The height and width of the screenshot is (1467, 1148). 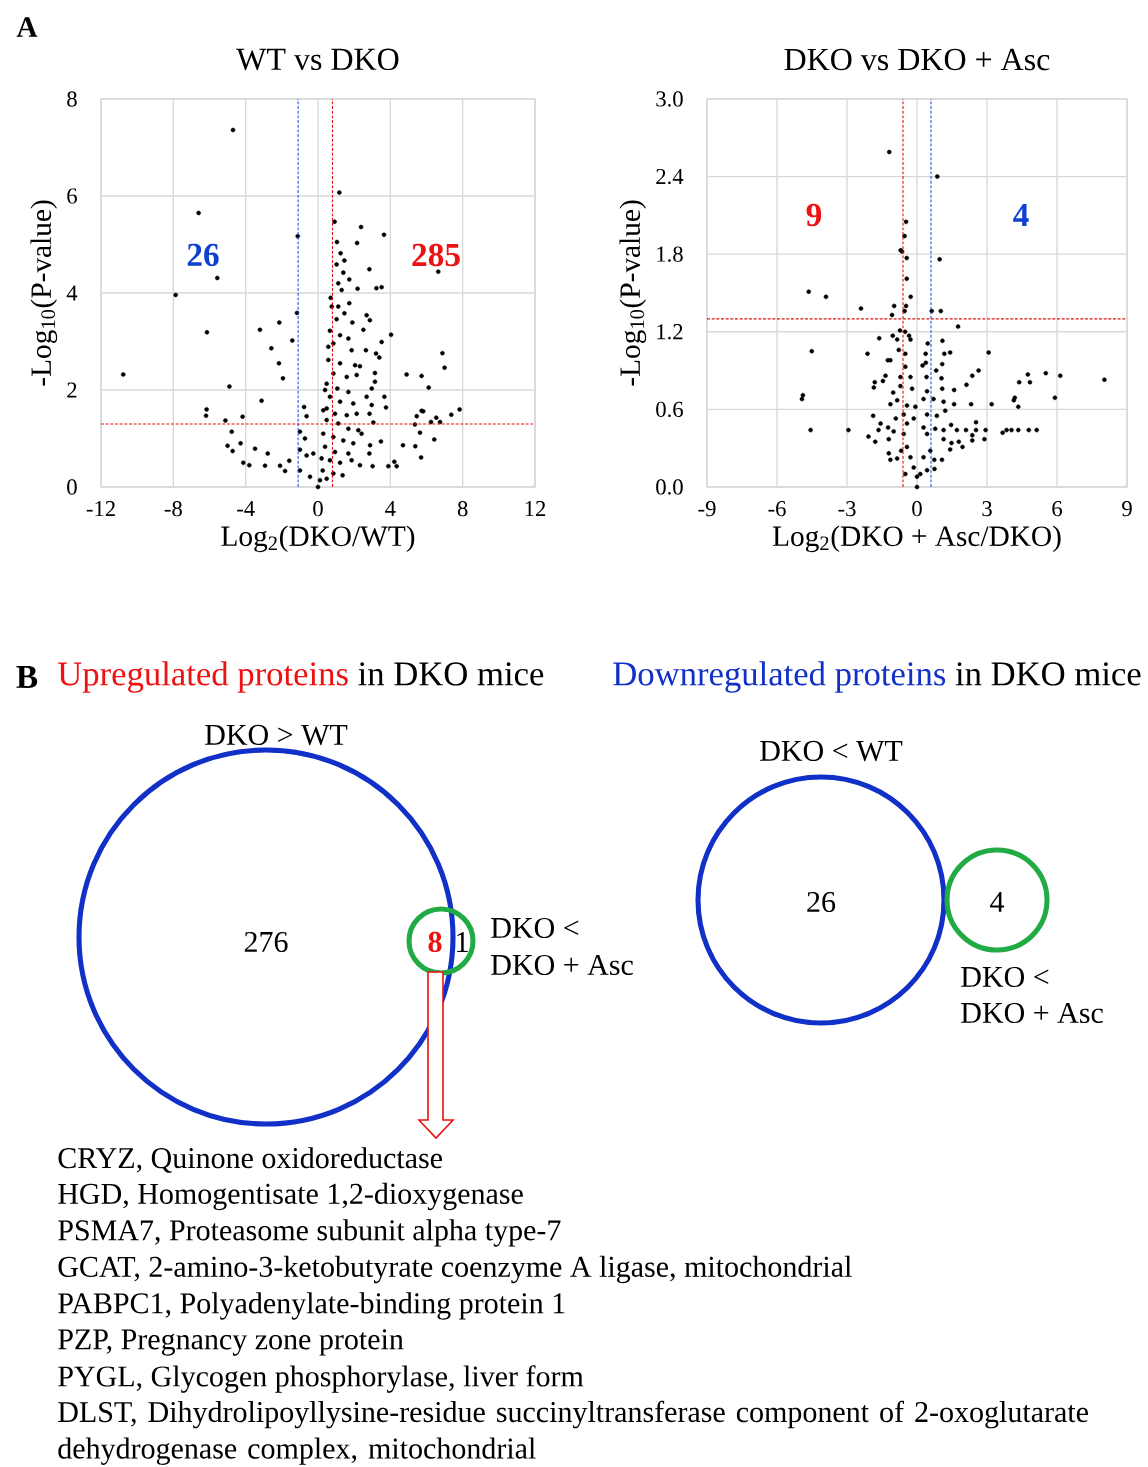 I want to click on chart-title: DKO vs DKO + Asc, so click(x=917, y=59).